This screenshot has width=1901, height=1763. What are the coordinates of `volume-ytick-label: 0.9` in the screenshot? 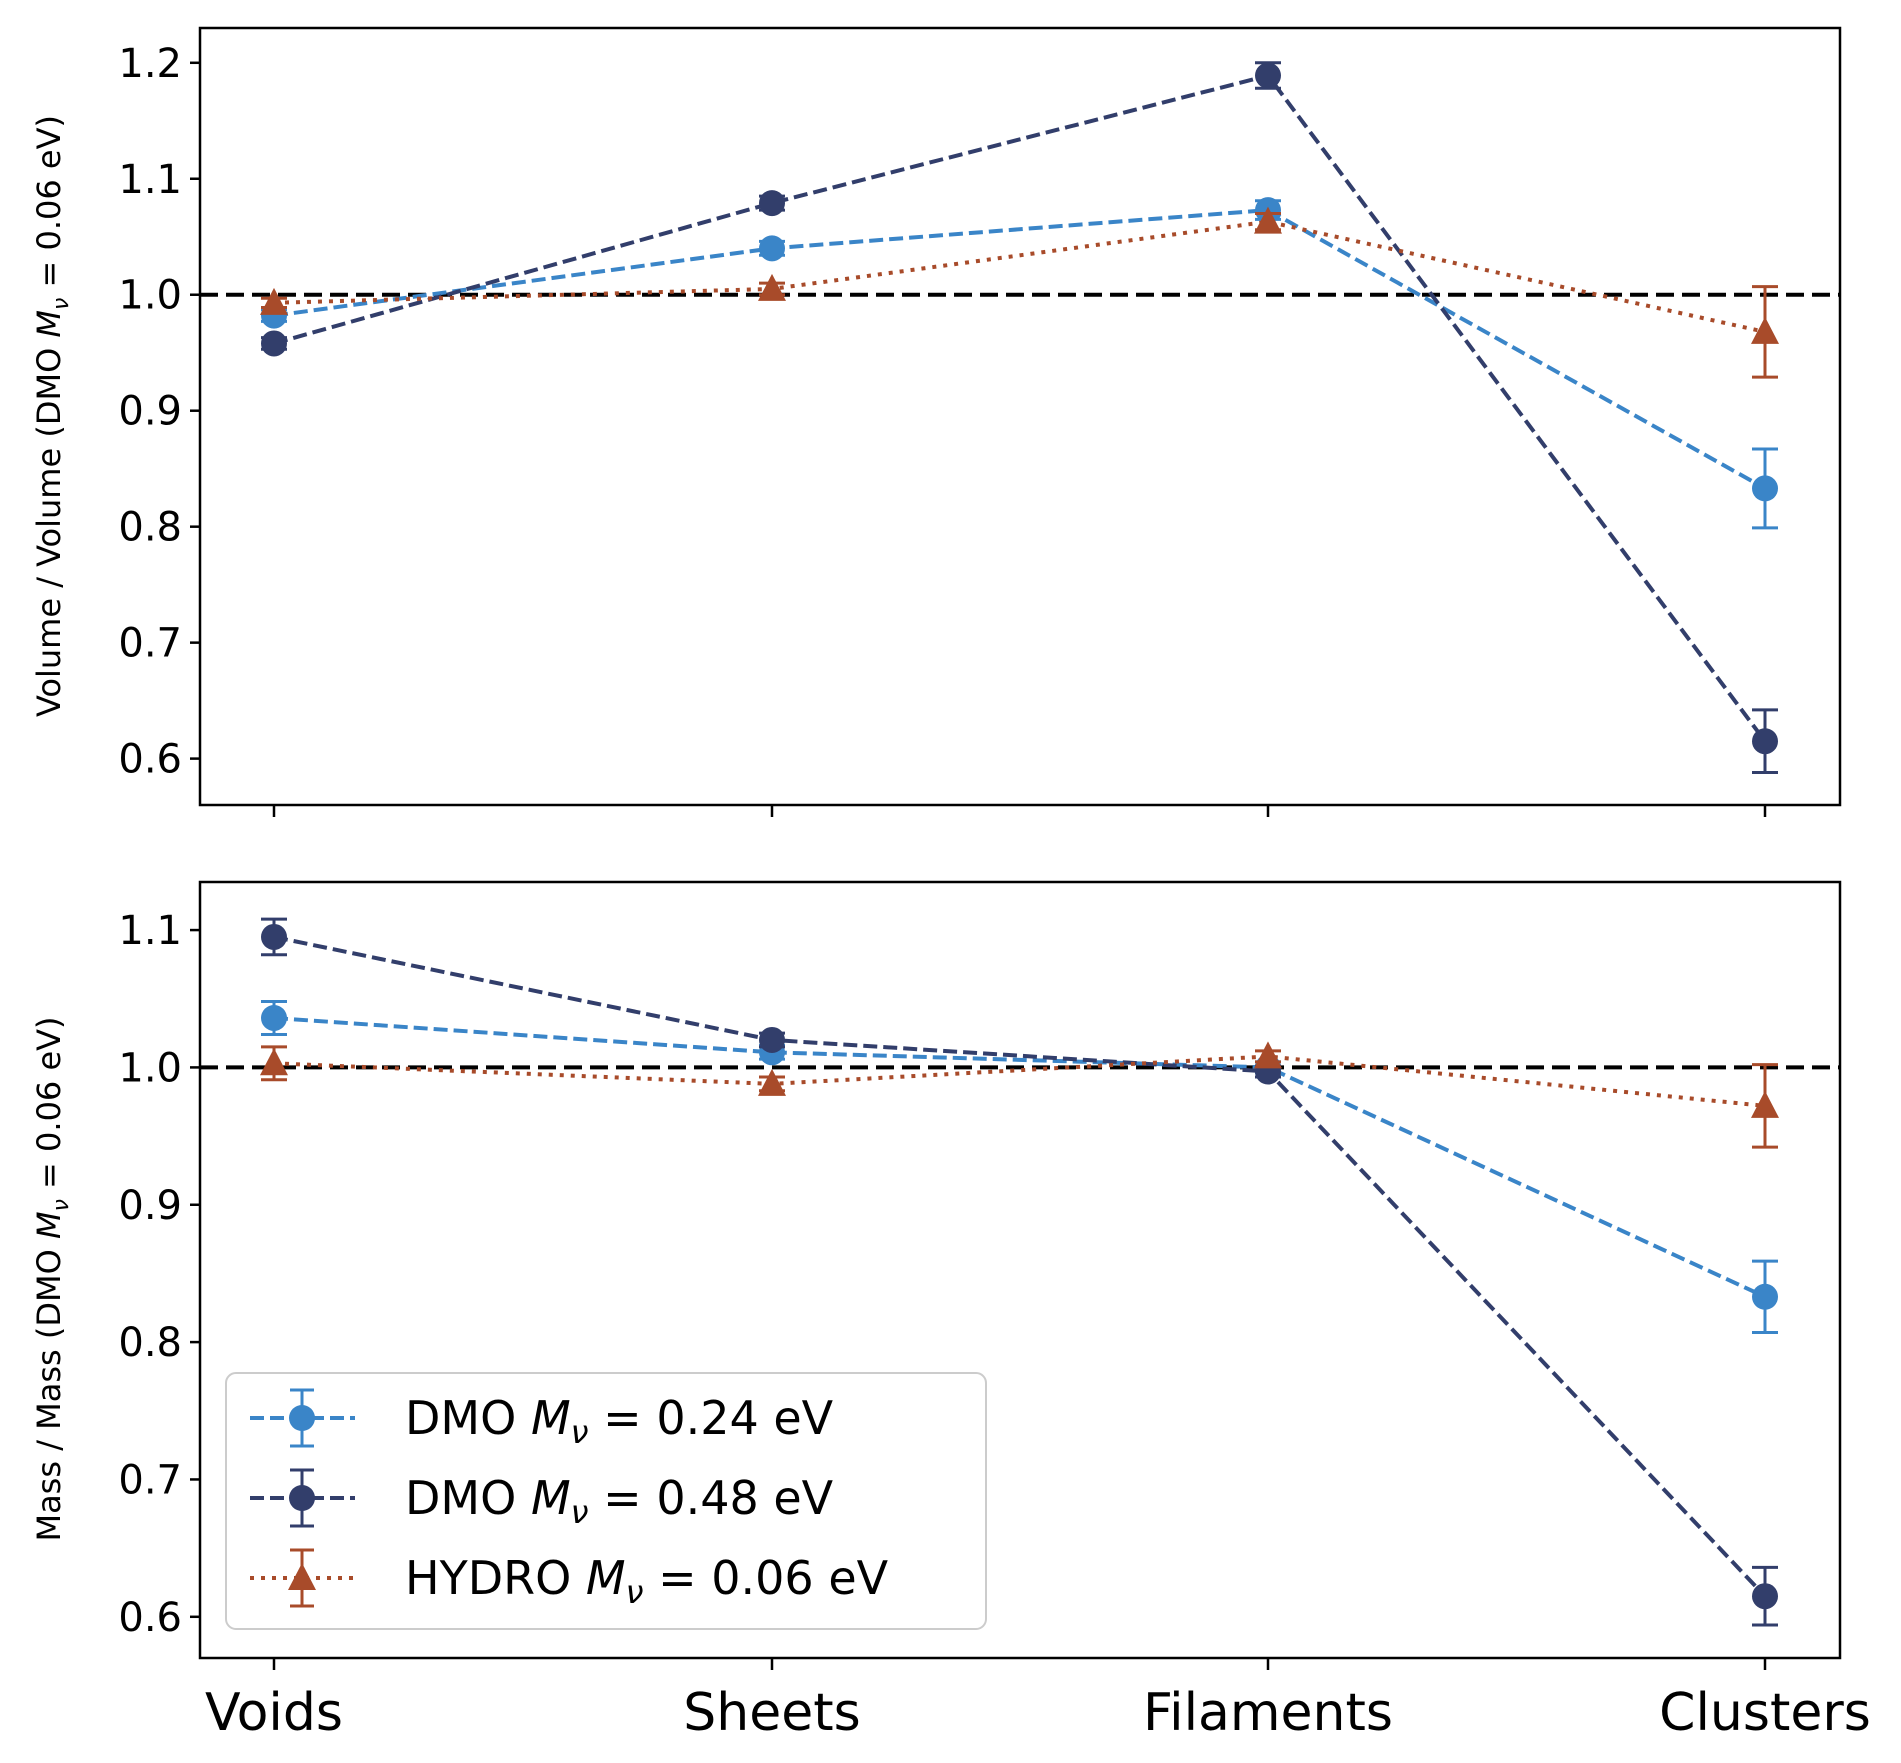 It's located at (150, 412).